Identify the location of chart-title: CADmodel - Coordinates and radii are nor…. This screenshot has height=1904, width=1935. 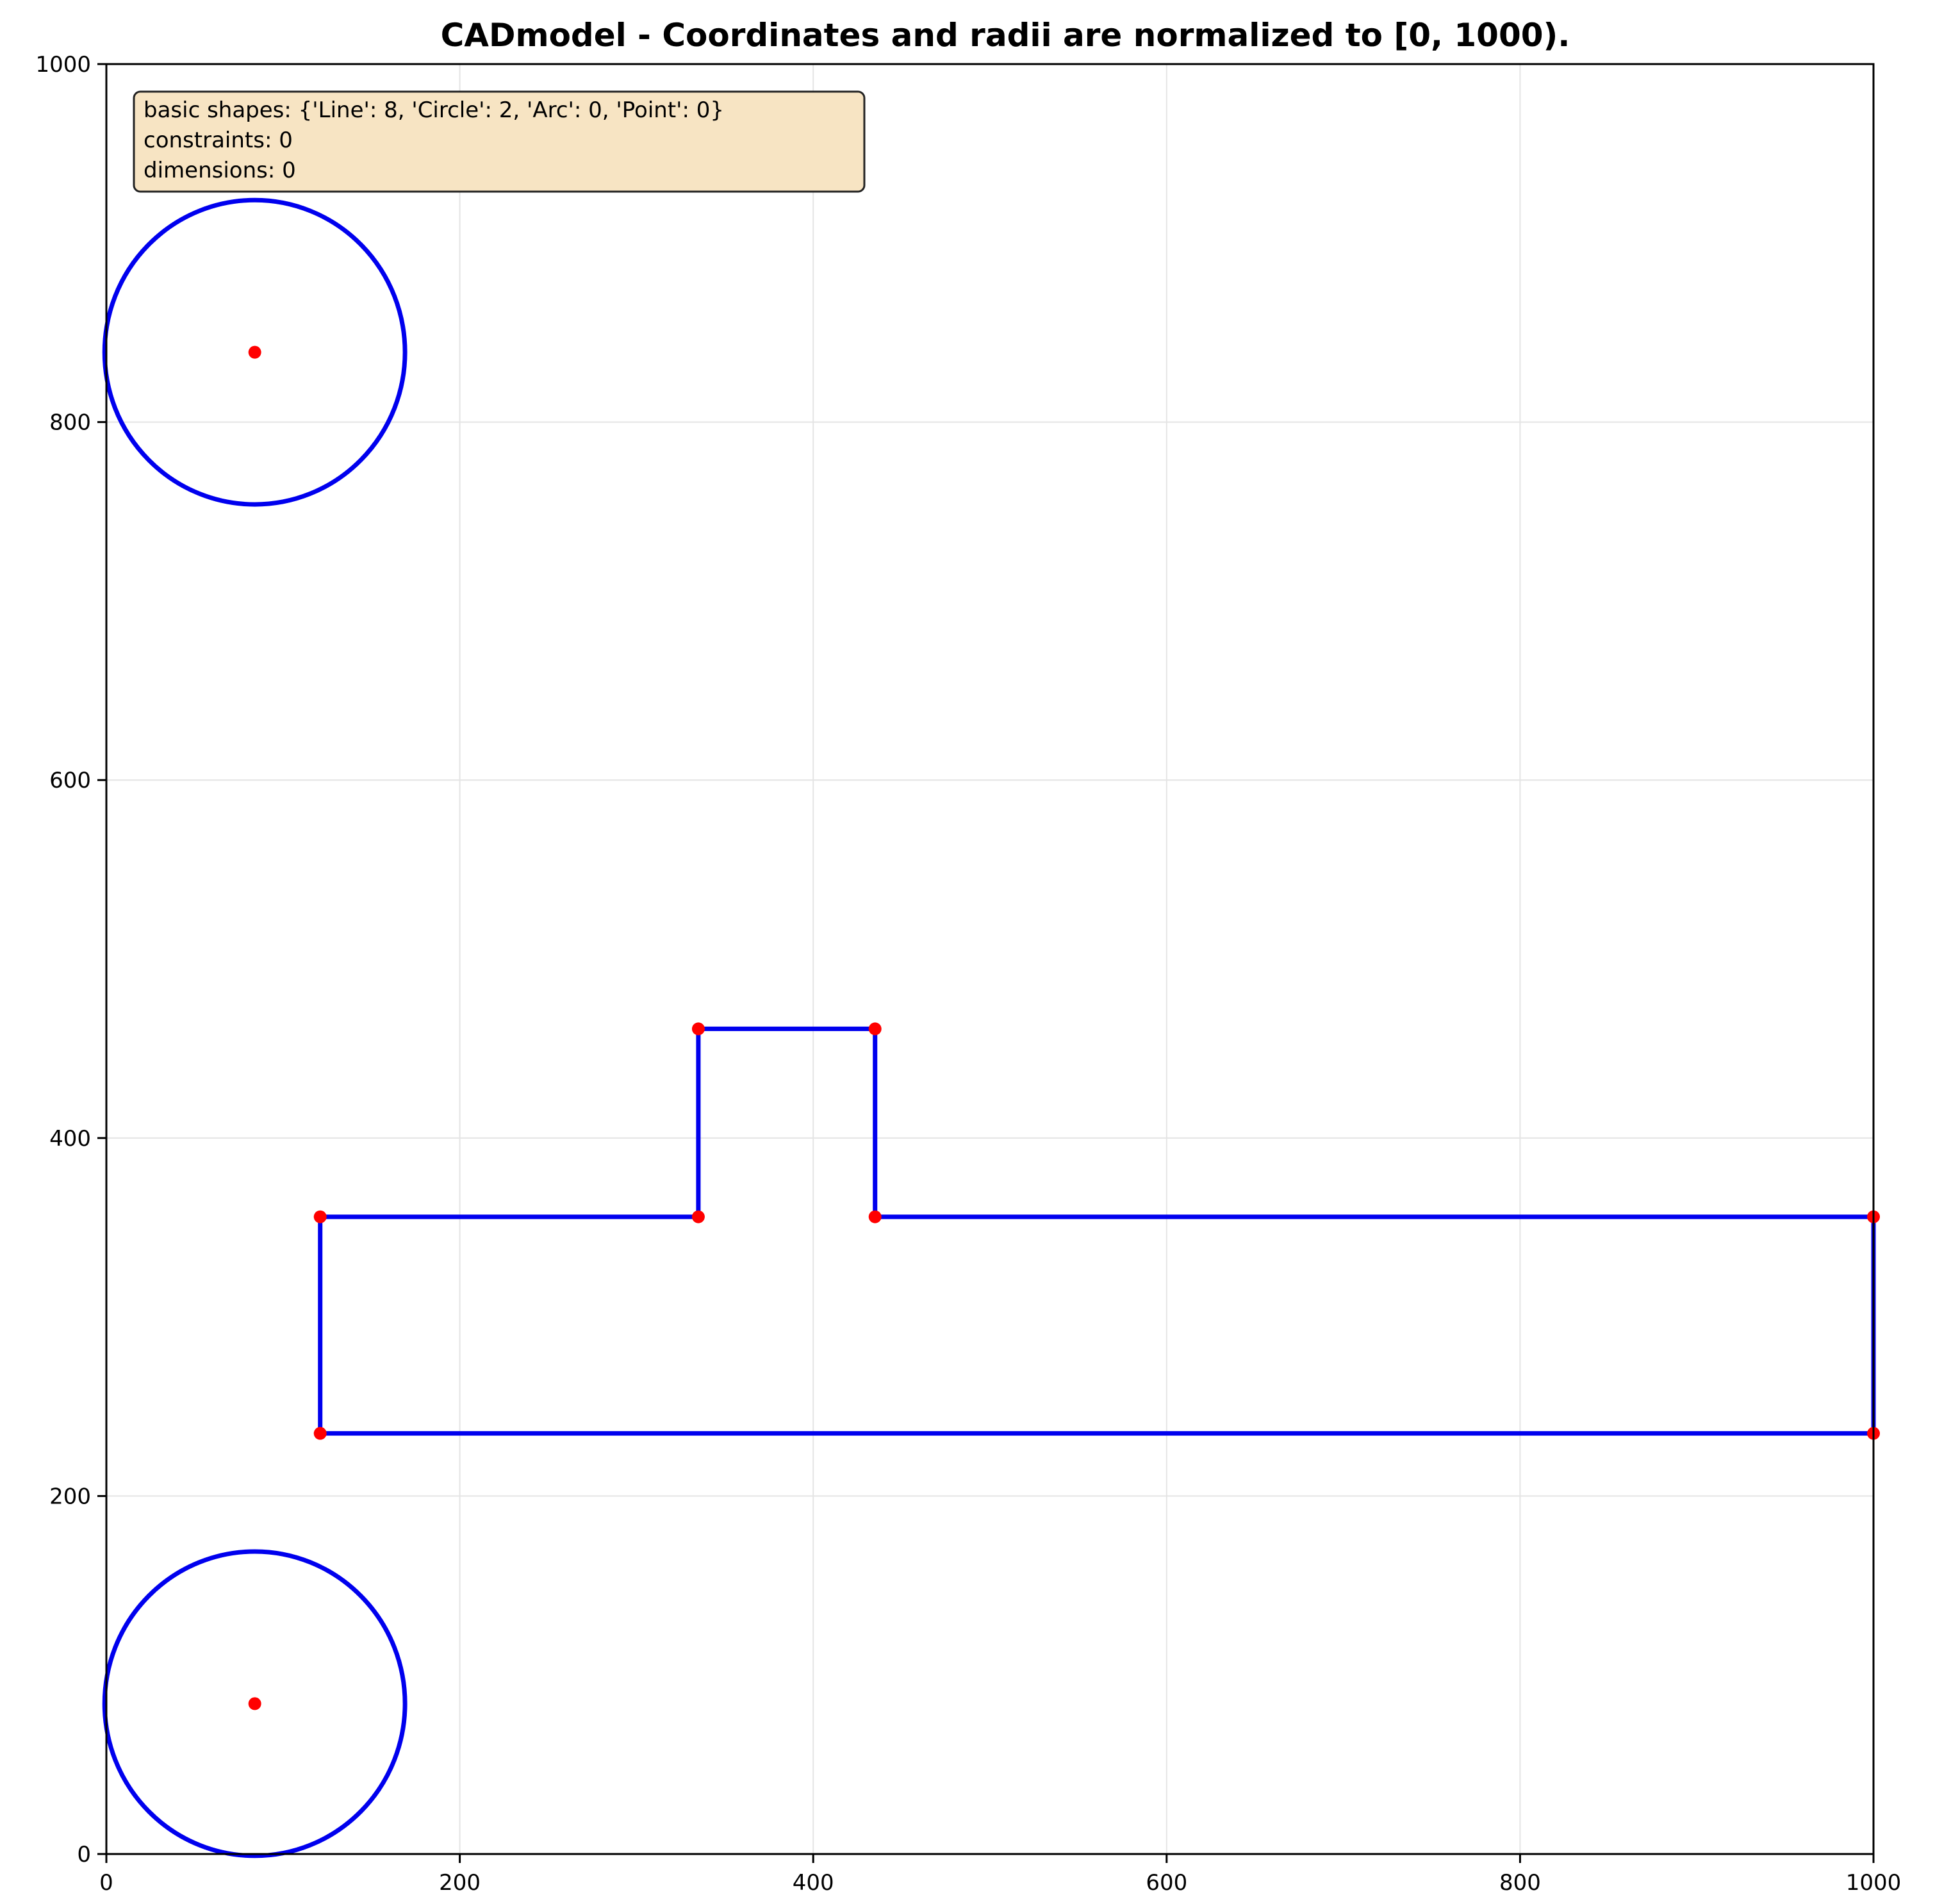
(1005, 35).